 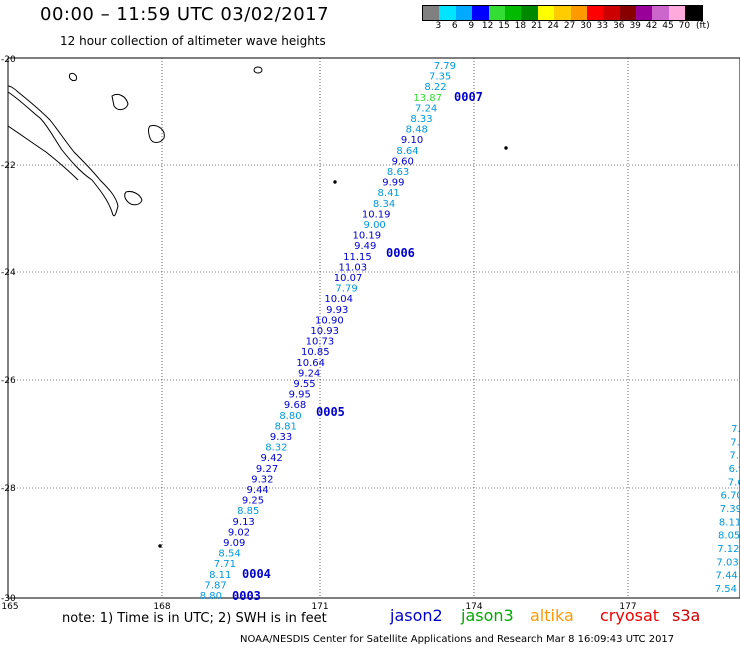 I want to click on wave-height-value: 9.32, so click(x=262, y=479).